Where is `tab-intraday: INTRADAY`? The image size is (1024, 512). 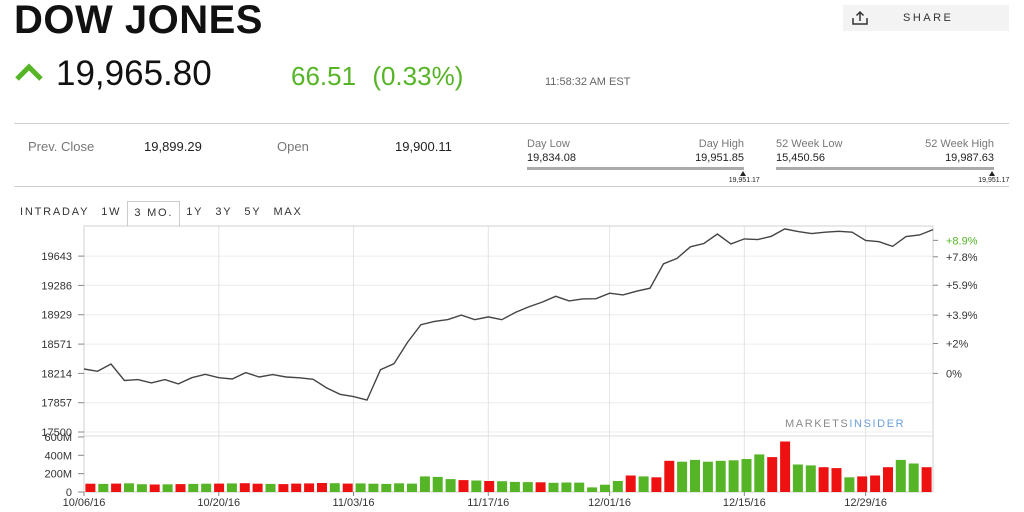 tab-intraday: INTRADAY is located at coordinates (55, 212).